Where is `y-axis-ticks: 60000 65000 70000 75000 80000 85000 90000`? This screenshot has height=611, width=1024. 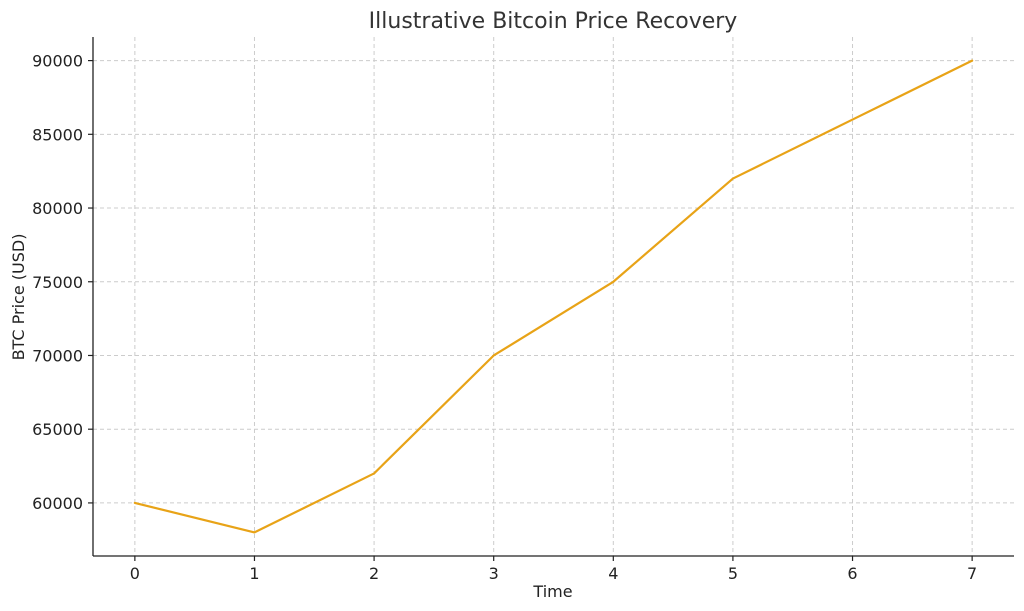
y-axis-ticks: 60000 65000 70000 75000 80000 85000 90000 is located at coordinates (62, 282).